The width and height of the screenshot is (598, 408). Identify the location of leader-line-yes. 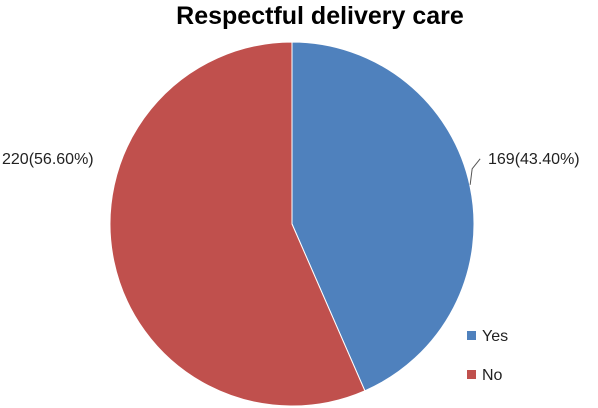
(475, 171).